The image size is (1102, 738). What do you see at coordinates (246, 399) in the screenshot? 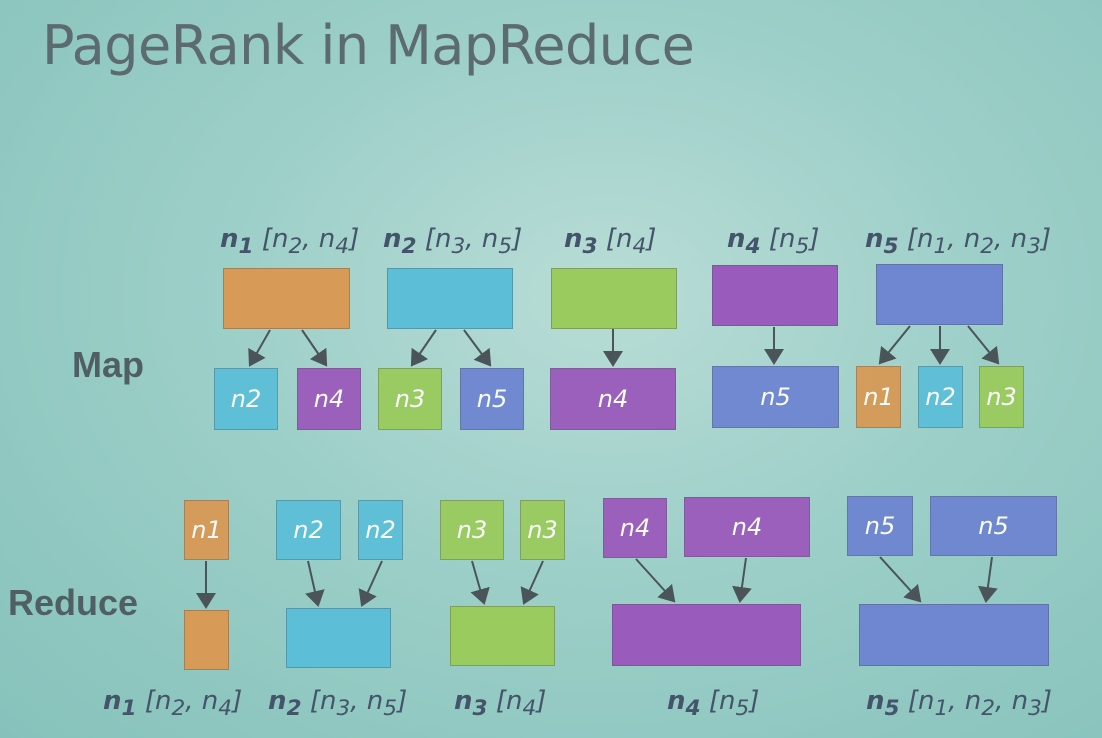
I see `map-output-n2: n2` at bounding box center [246, 399].